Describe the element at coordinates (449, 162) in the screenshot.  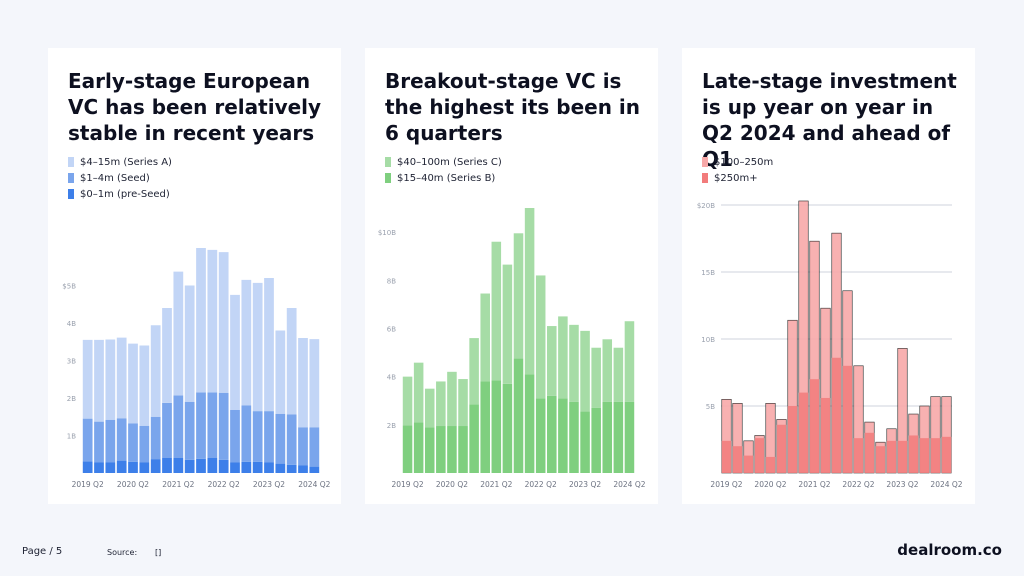
I see `legend-label: $40–100m (Series C)` at that location.